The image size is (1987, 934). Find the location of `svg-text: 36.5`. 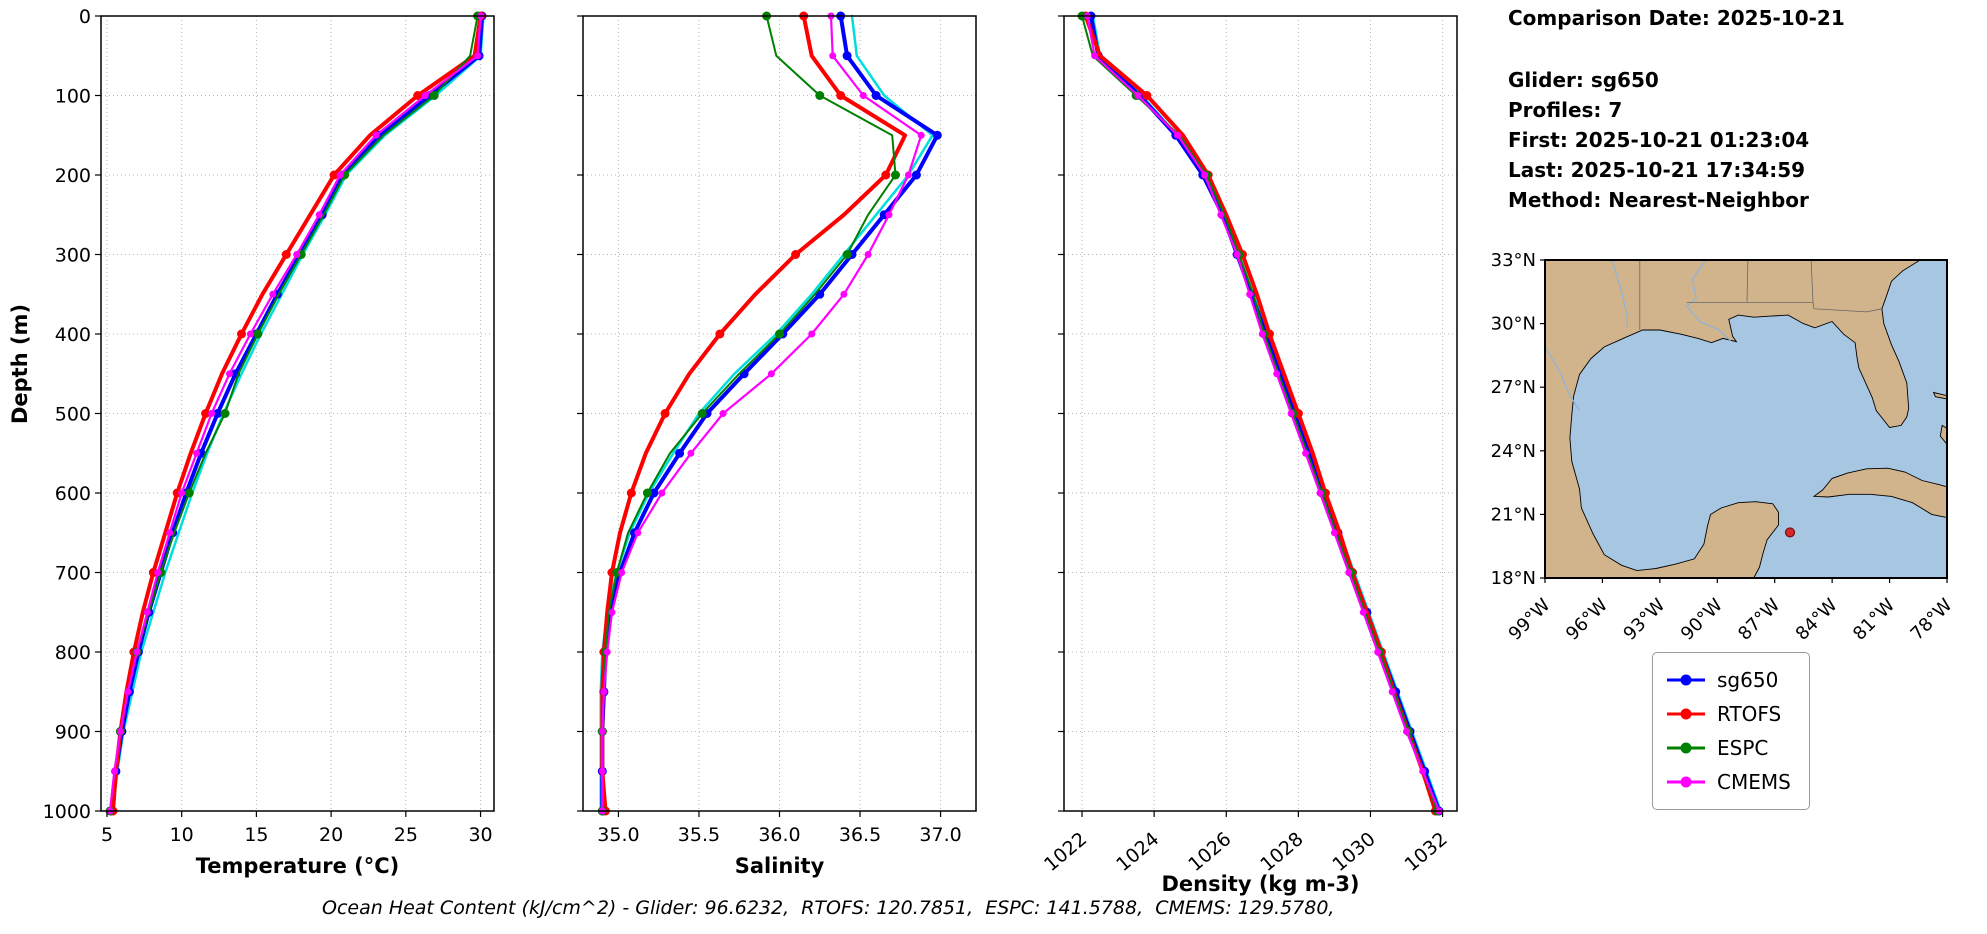

svg-text: 36.5 is located at coordinates (860, 835).